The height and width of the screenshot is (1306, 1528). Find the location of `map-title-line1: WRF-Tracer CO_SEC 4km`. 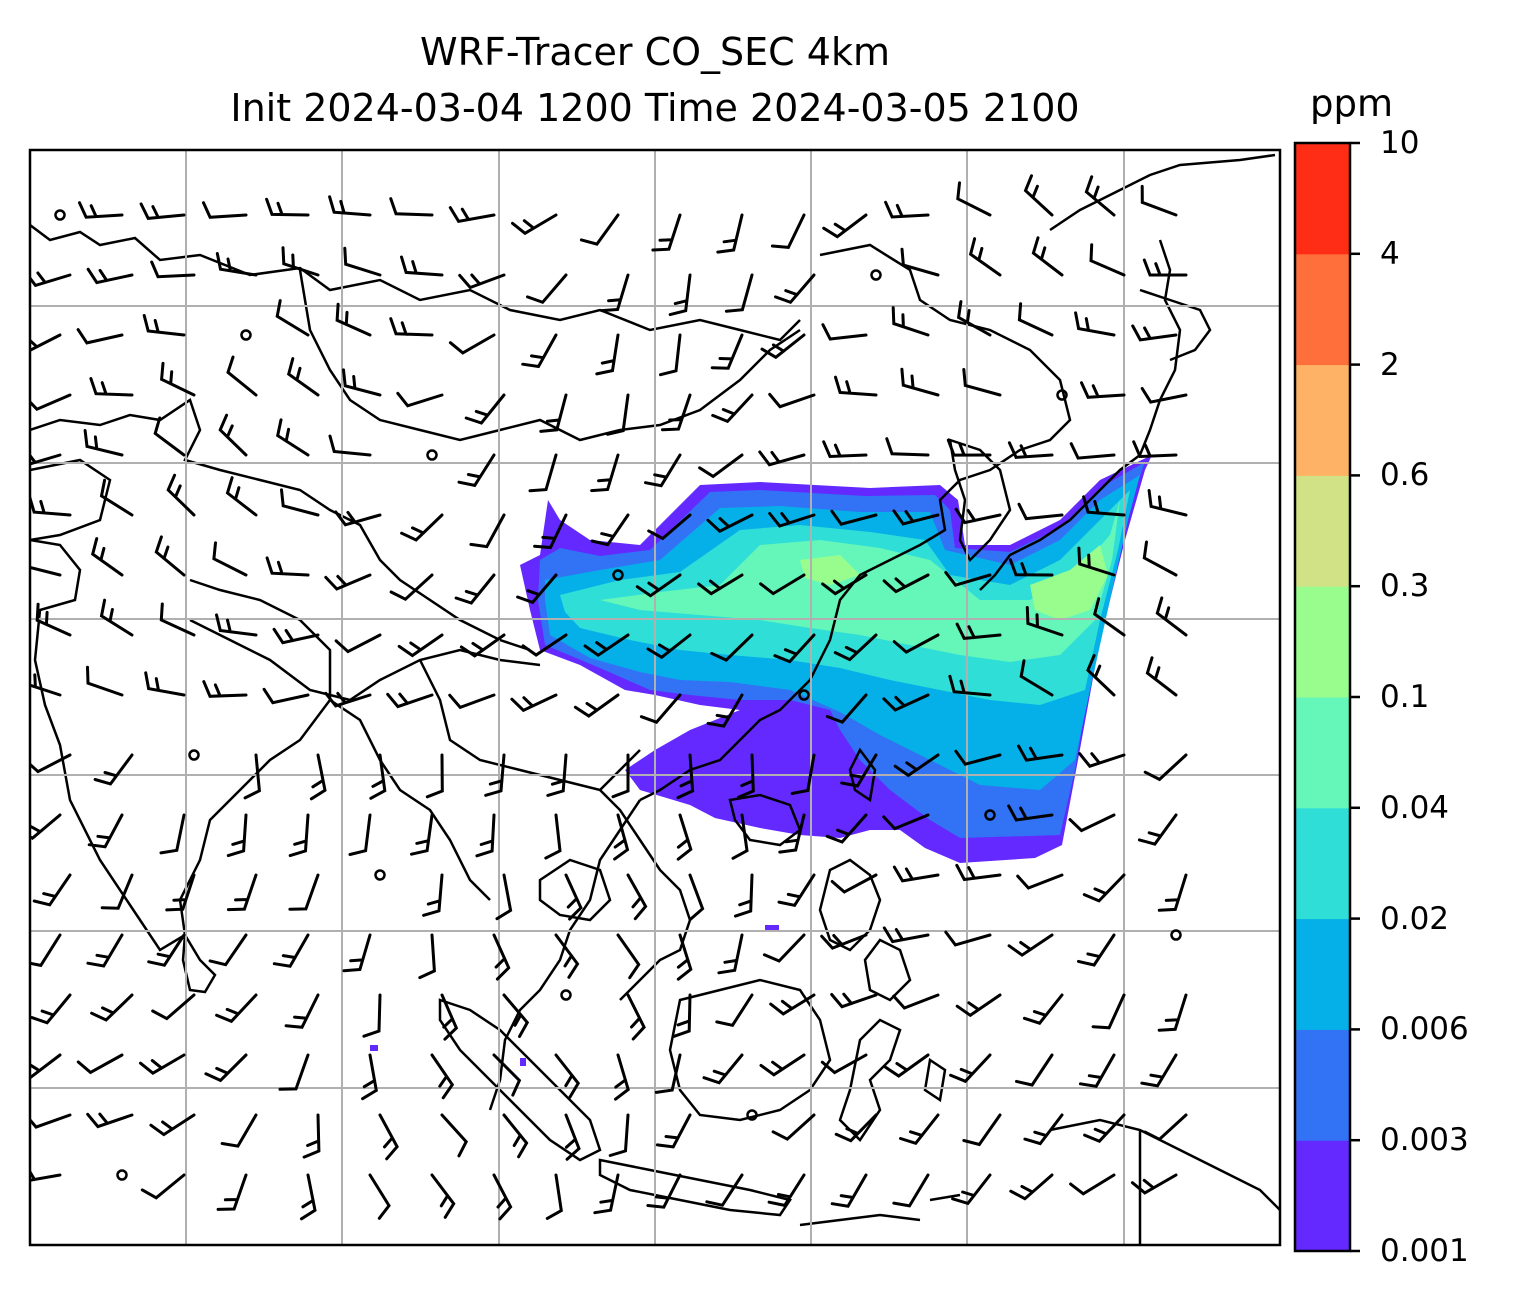

map-title-line1: WRF-Tracer CO_SEC 4km is located at coordinates (655, 52).